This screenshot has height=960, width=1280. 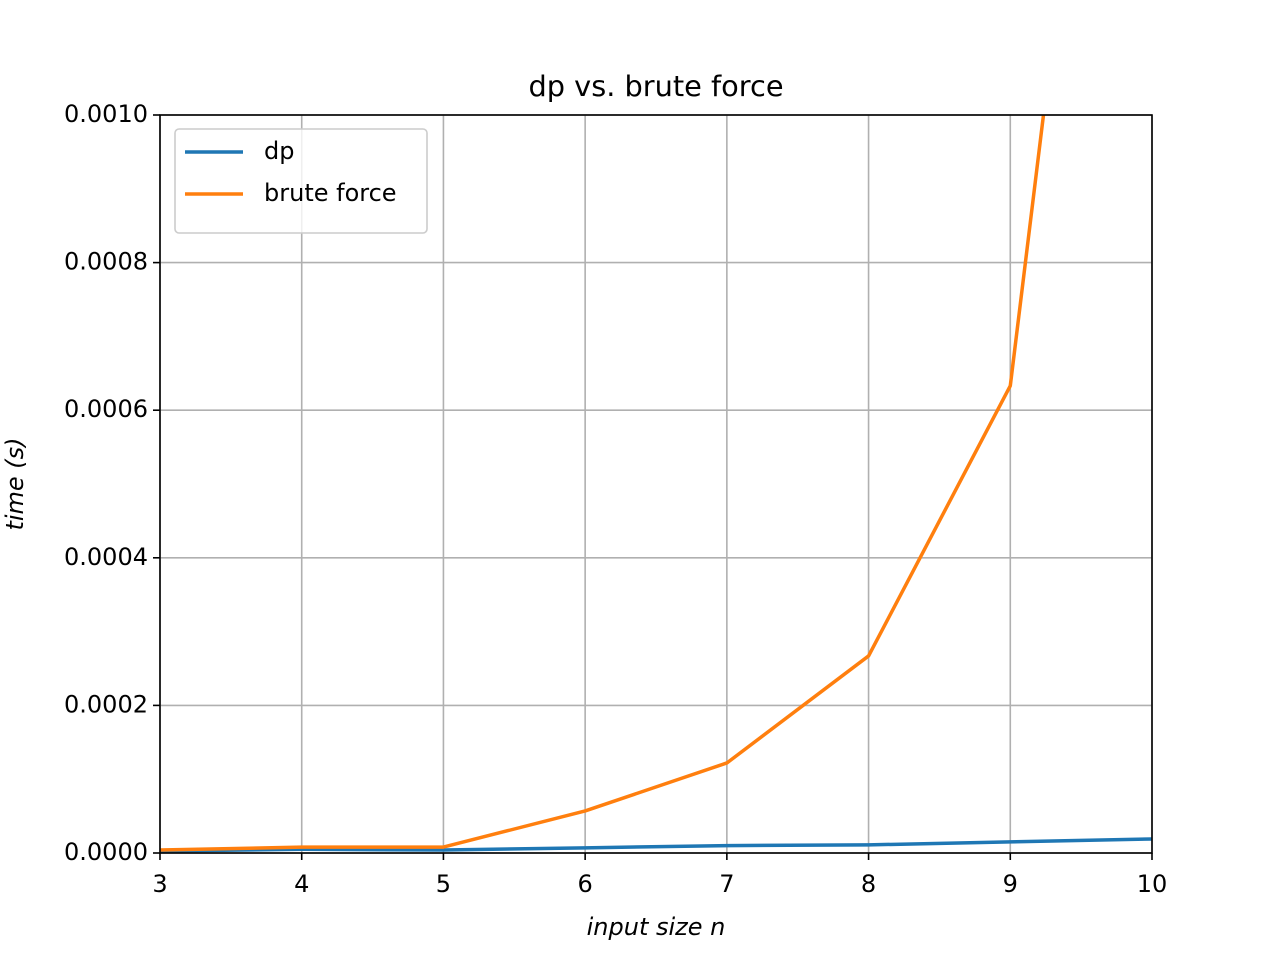 What do you see at coordinates (159, 884) in the screenshot?
I see `x-tick-label: 3` at bounding box center [159, 884].